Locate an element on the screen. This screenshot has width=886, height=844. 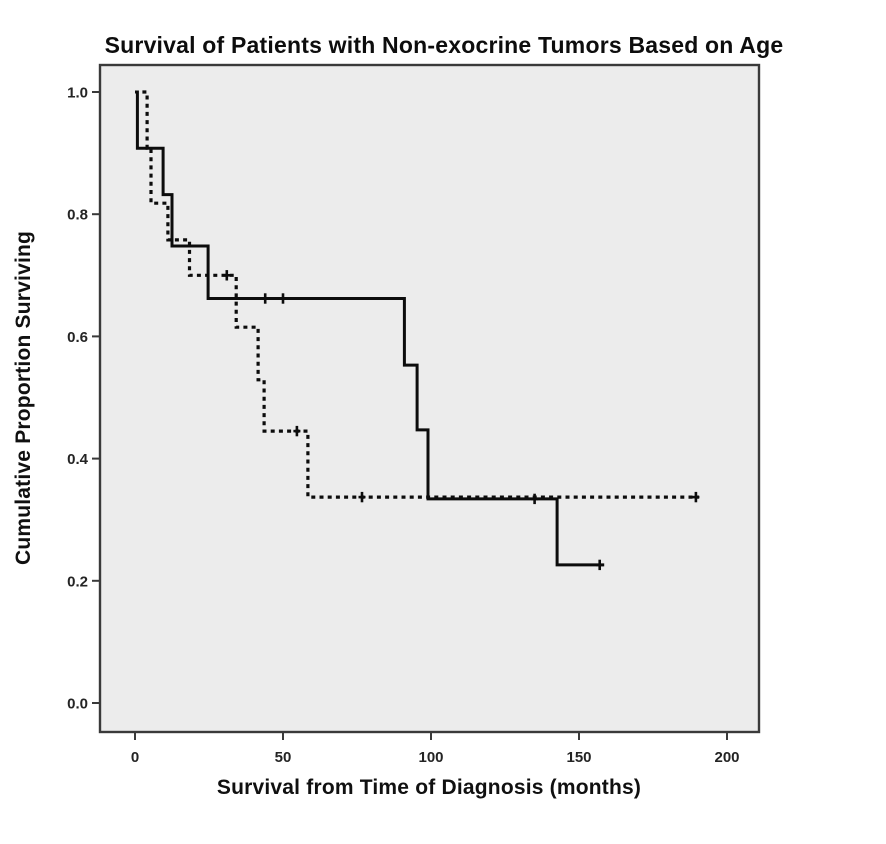
x-tick-label: 50 is located at coordinates (283, 757).